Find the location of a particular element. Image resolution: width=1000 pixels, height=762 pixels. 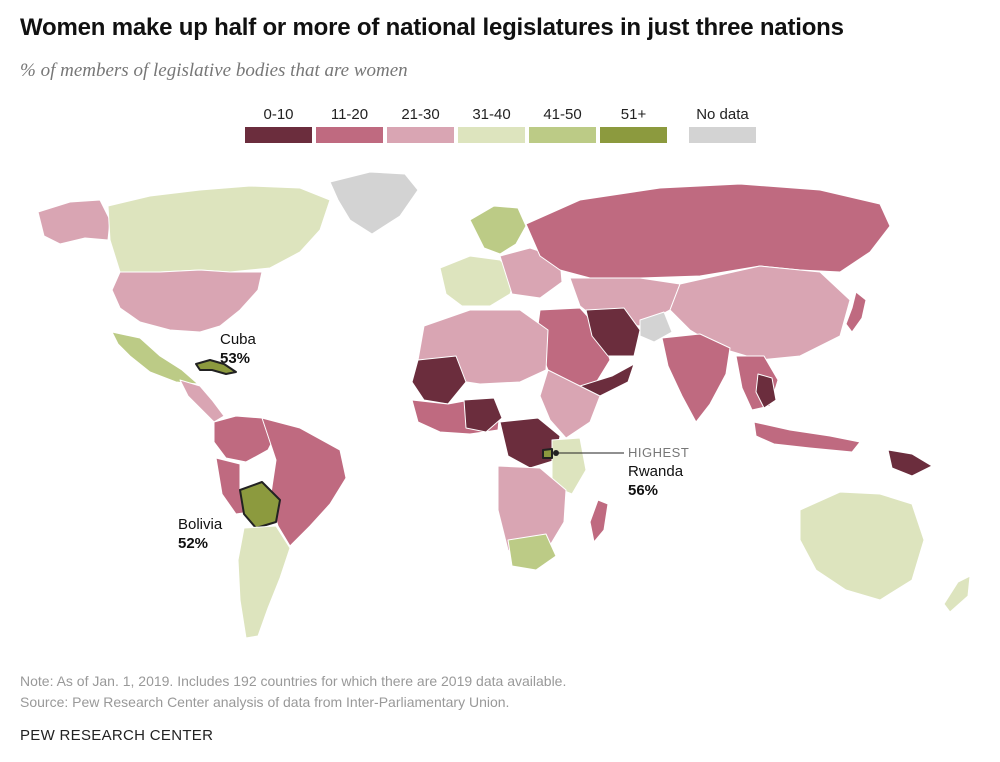

region-mexico is located at coordinates (155, 358).